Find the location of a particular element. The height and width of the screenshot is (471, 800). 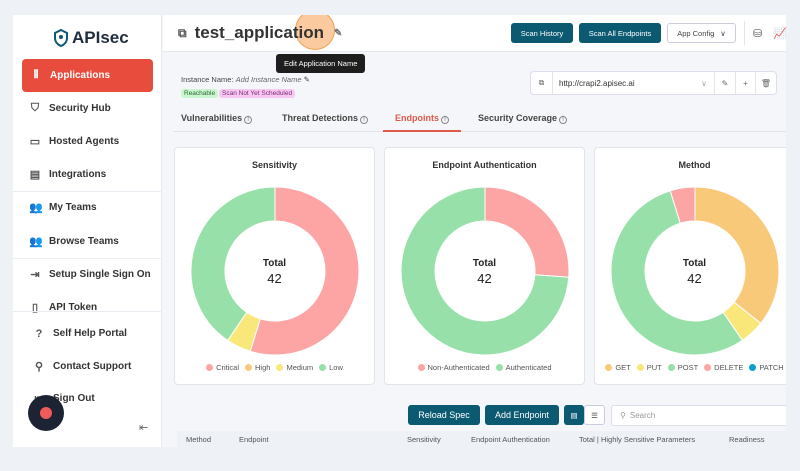

sidebar-item-hosted-agents: ▭ Hosted Agents is located at coordinates (87, 141).